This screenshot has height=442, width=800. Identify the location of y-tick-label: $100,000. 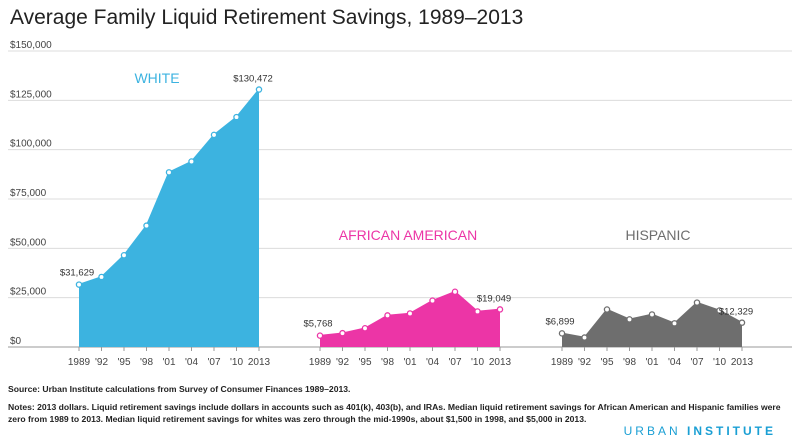
(31, 144).